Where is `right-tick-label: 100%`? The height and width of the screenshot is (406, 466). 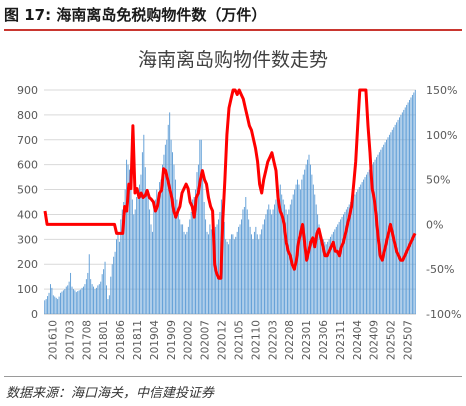
right-tick-label: 100% is located at coordinates (441, 135).